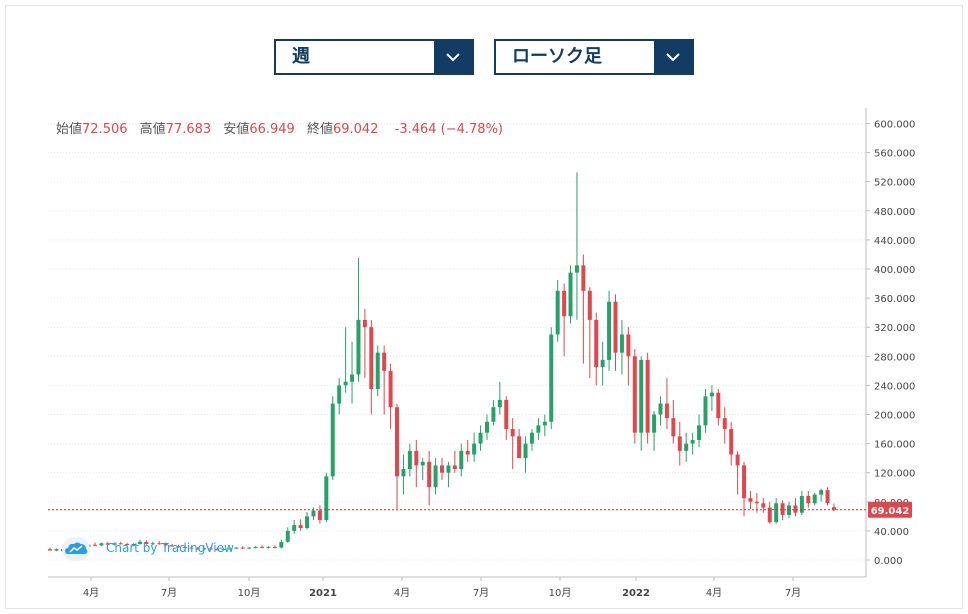  Describe the element at coordinates (249, 593) in the screenshot. I see `x-tick-label: 10月` at that location.